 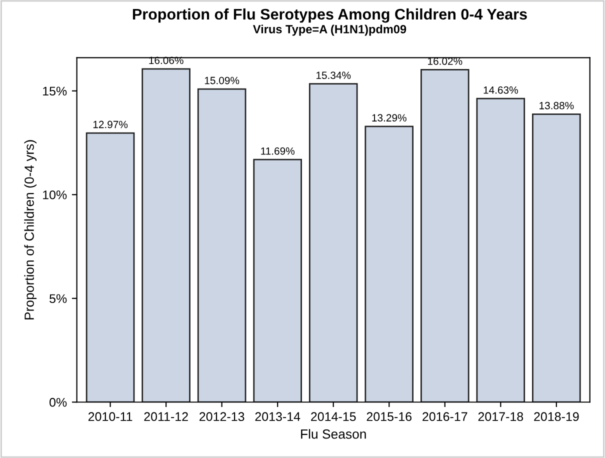 What do you see at coordinates (445, 417) in the screenshot?
I see `x-tick-label: 2016-17` at bounding box center [445, 417].